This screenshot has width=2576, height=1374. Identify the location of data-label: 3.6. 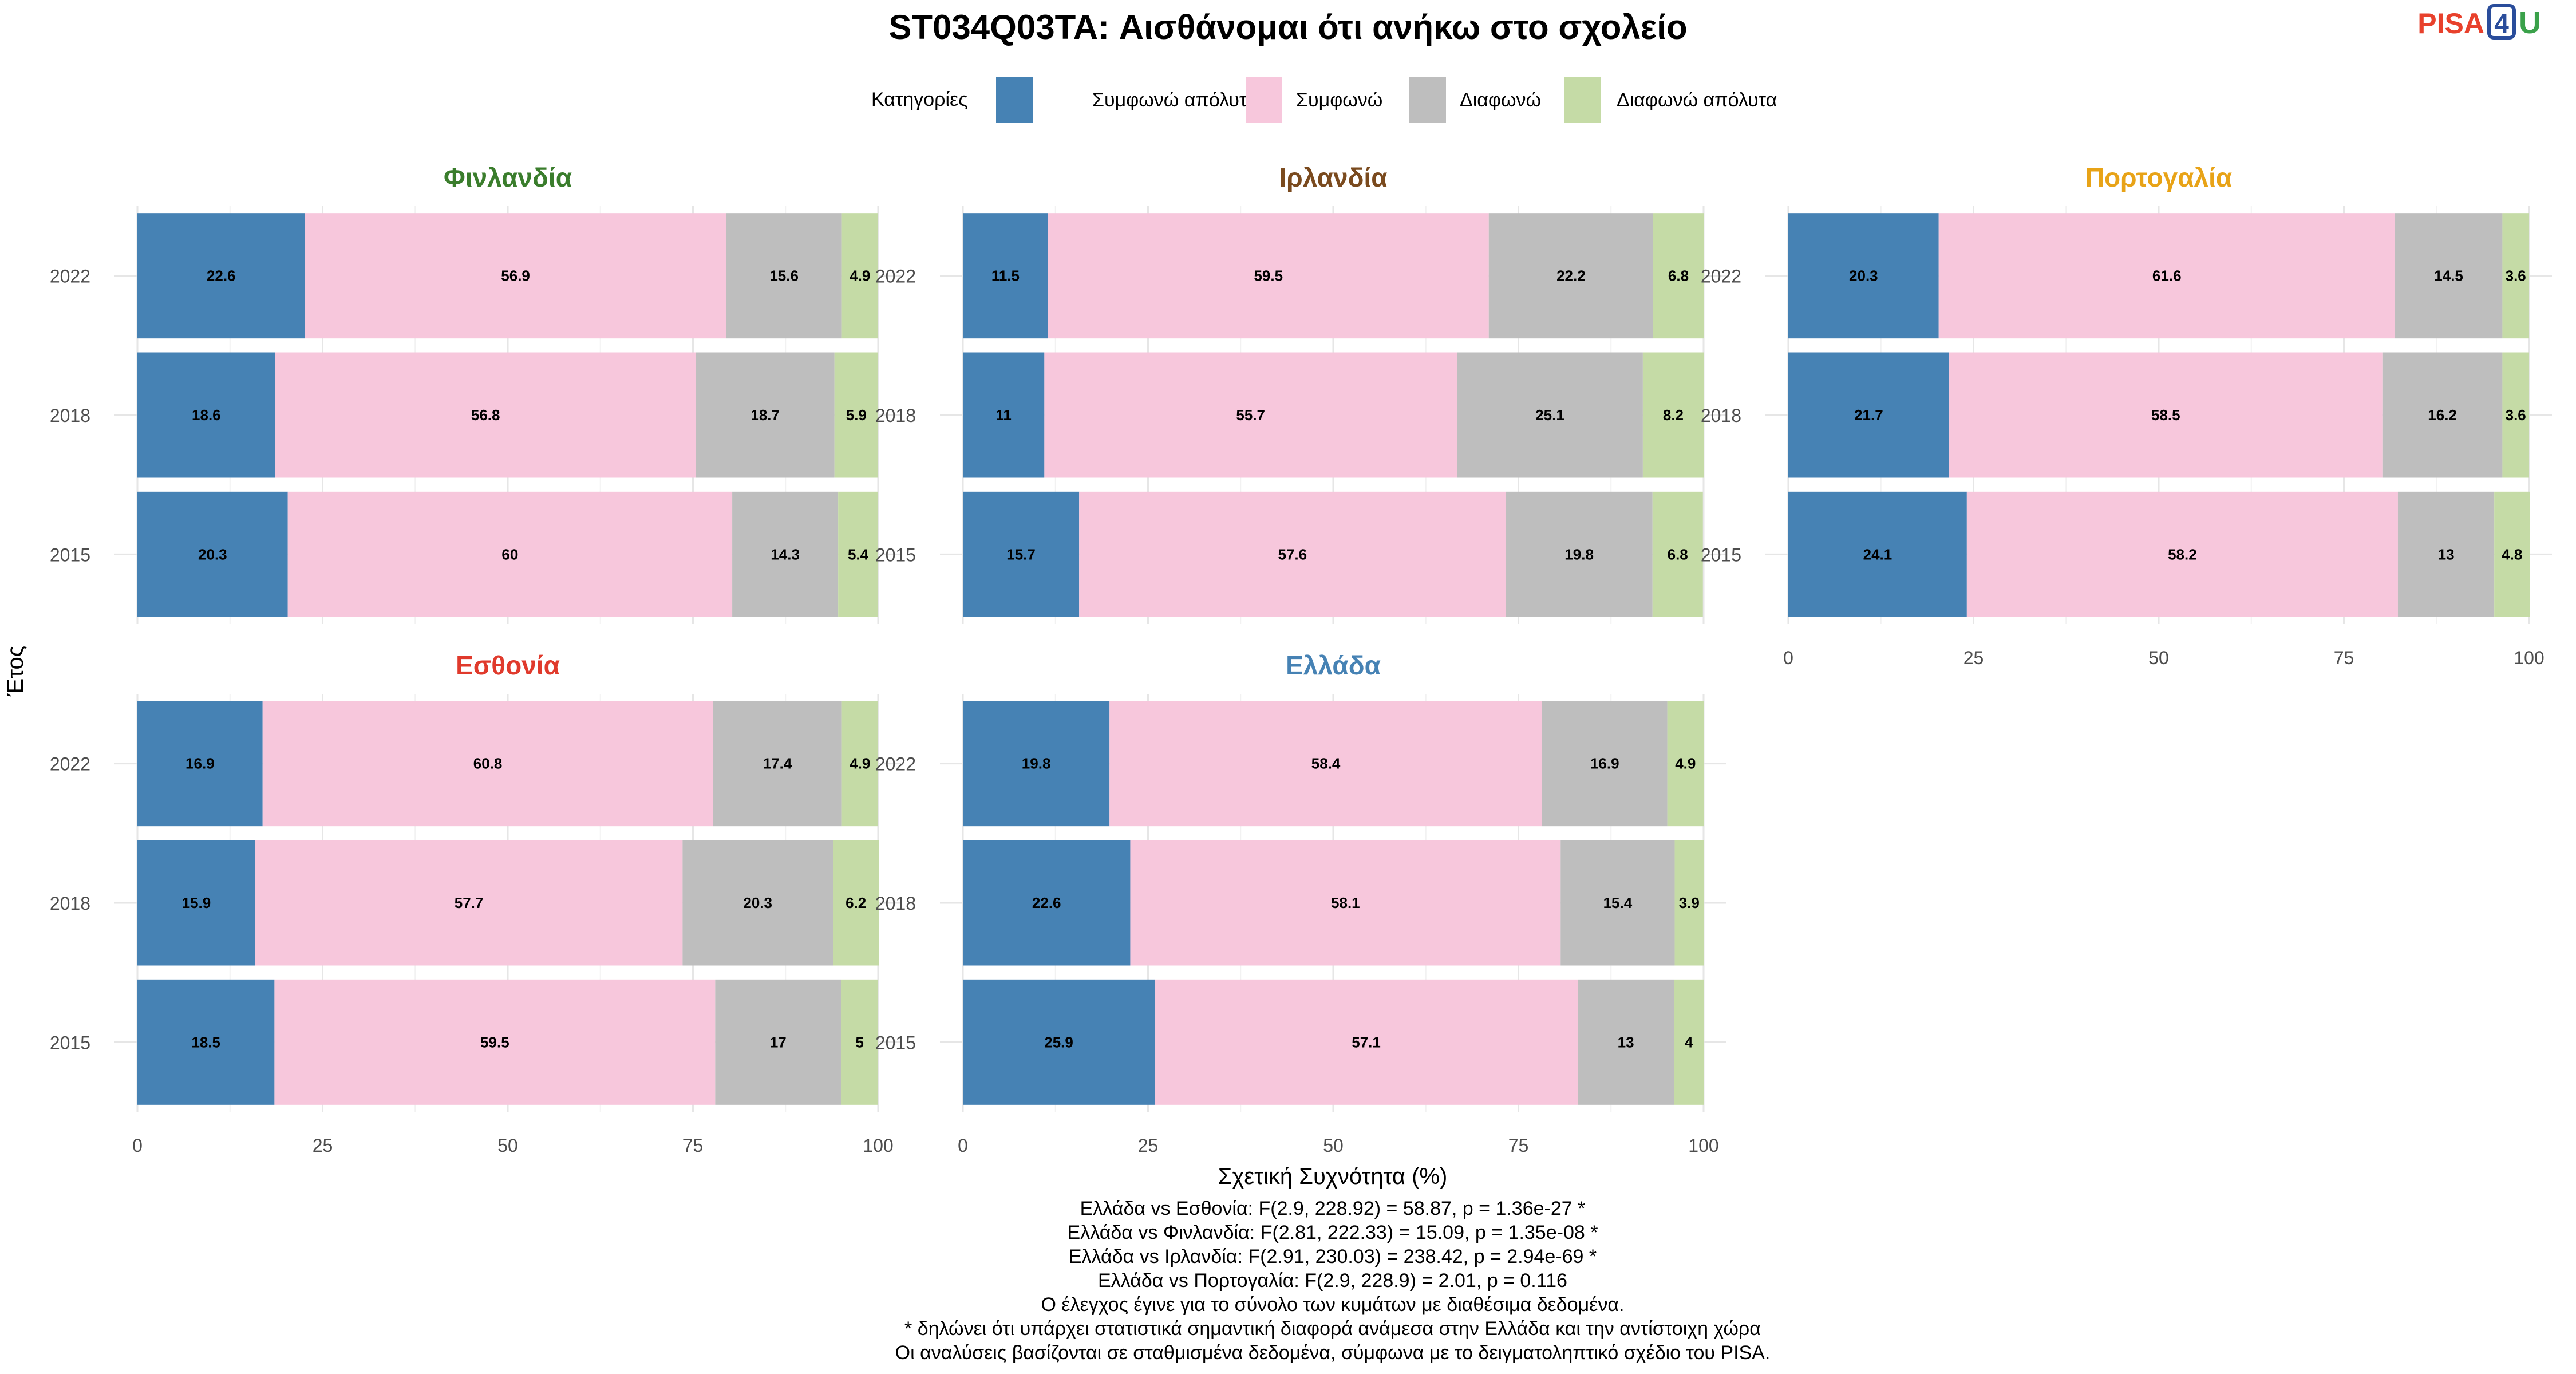
(2516, 415).